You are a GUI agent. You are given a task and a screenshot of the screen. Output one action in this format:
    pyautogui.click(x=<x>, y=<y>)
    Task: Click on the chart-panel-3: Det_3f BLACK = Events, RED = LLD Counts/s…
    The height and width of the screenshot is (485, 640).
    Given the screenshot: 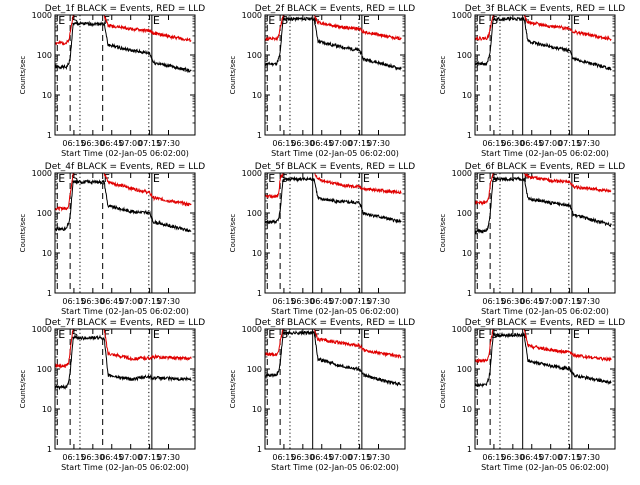 What is the action you would take?
    pyautogui.click(x=532, y=81)
    